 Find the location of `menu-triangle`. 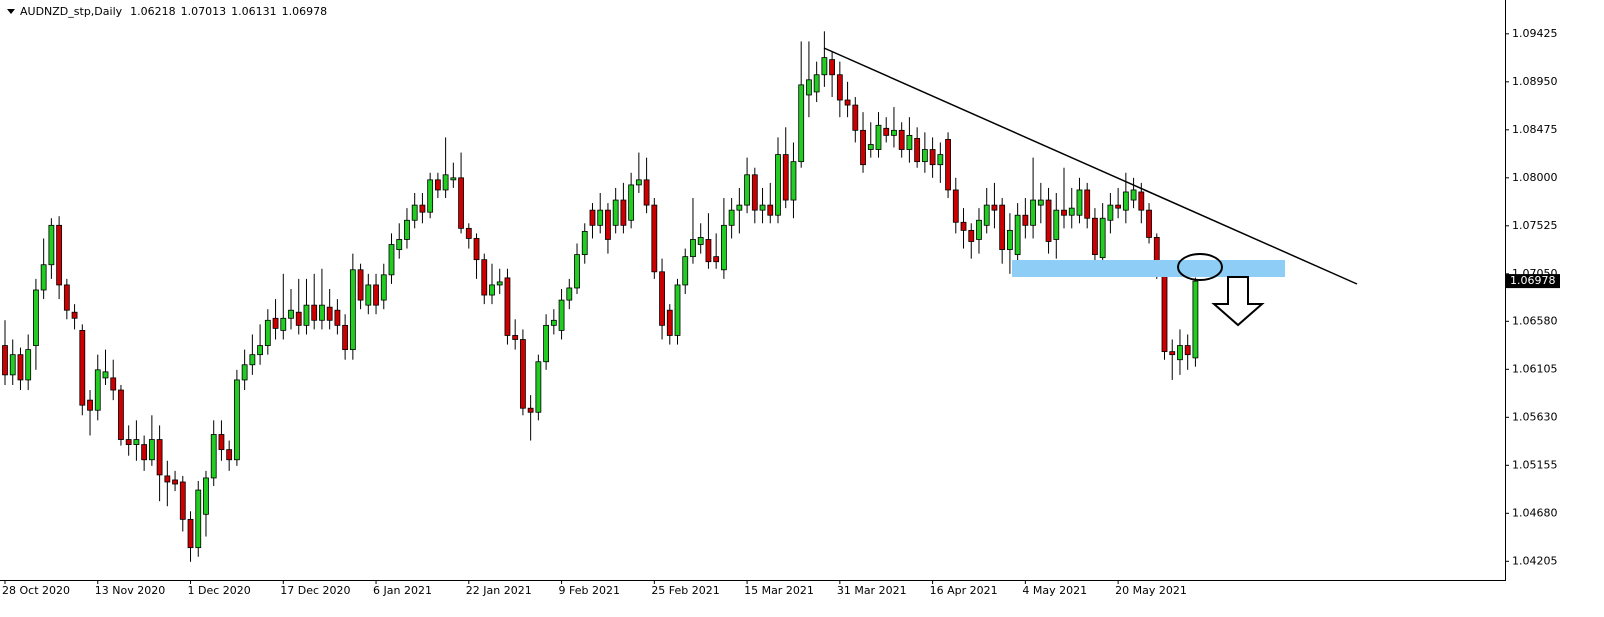

menu-triangle is located at coordinates (11, 11).